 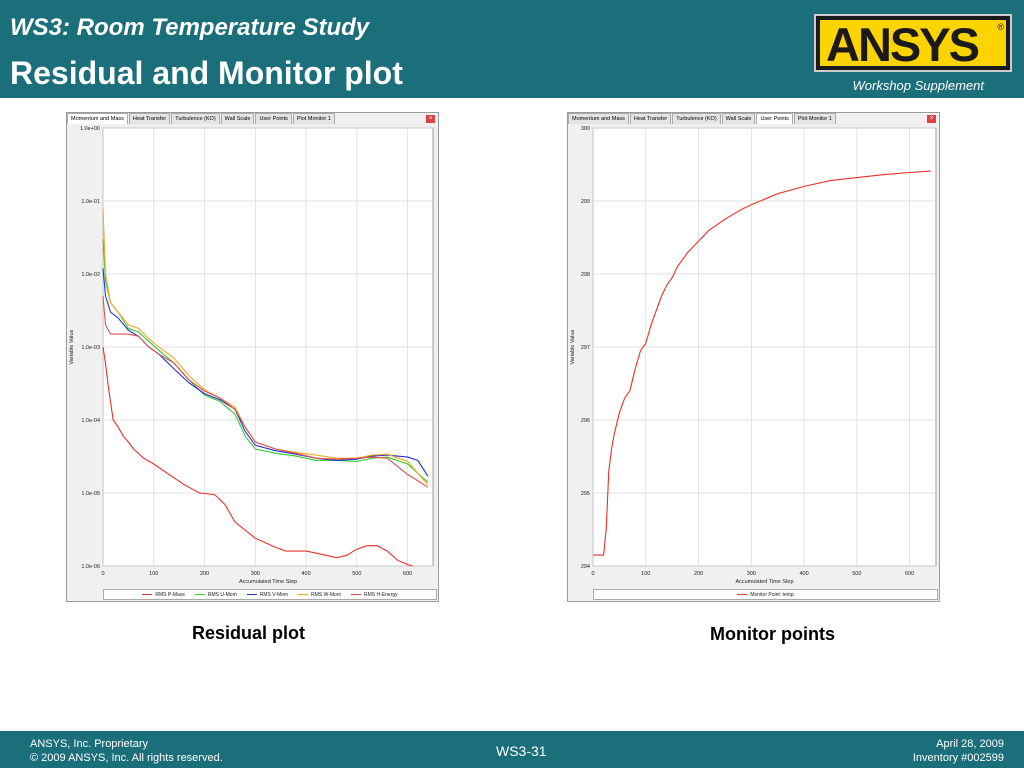 What do you see at coordinates (585, 129) in the screenshot?
I see `y-tick-label: 300` at bounding box center [585, 129].